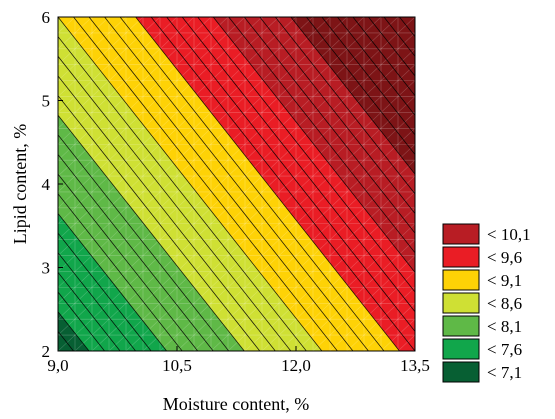 The height and width of the screenshot is (419, 555). Describe the element at coordinates (296, 365) in the screenshot. I see `x-tick-label: 12,0` at that location.